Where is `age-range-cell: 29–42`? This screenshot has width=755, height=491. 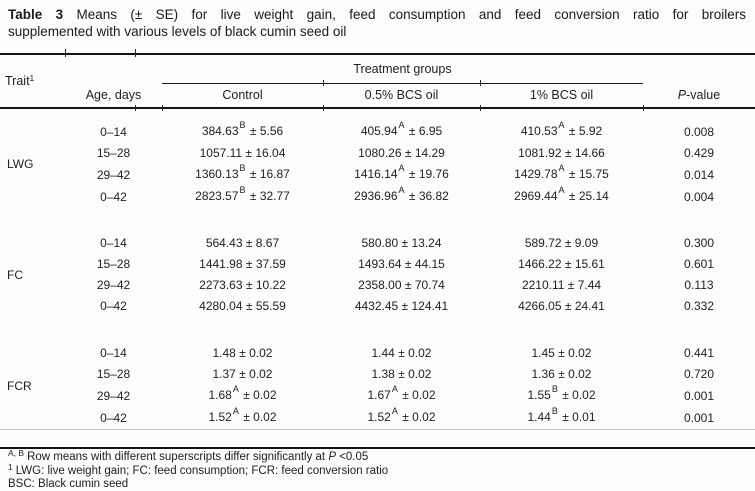 age-range-cell: 29–42 is located at coordinates (113, 395).